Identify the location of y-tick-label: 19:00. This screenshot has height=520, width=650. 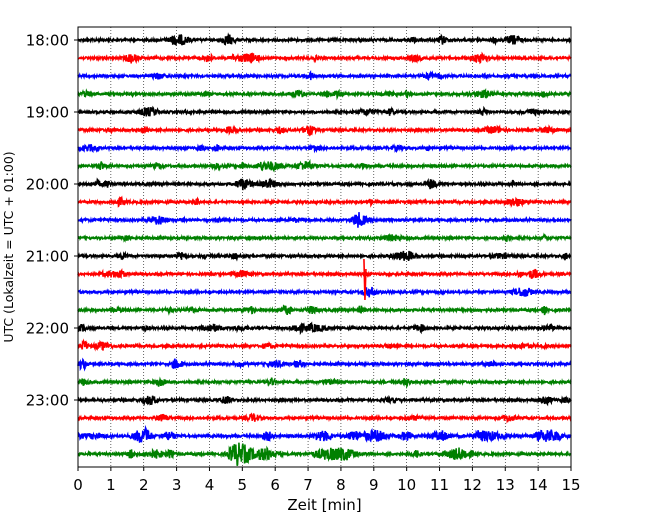
(47, 113).